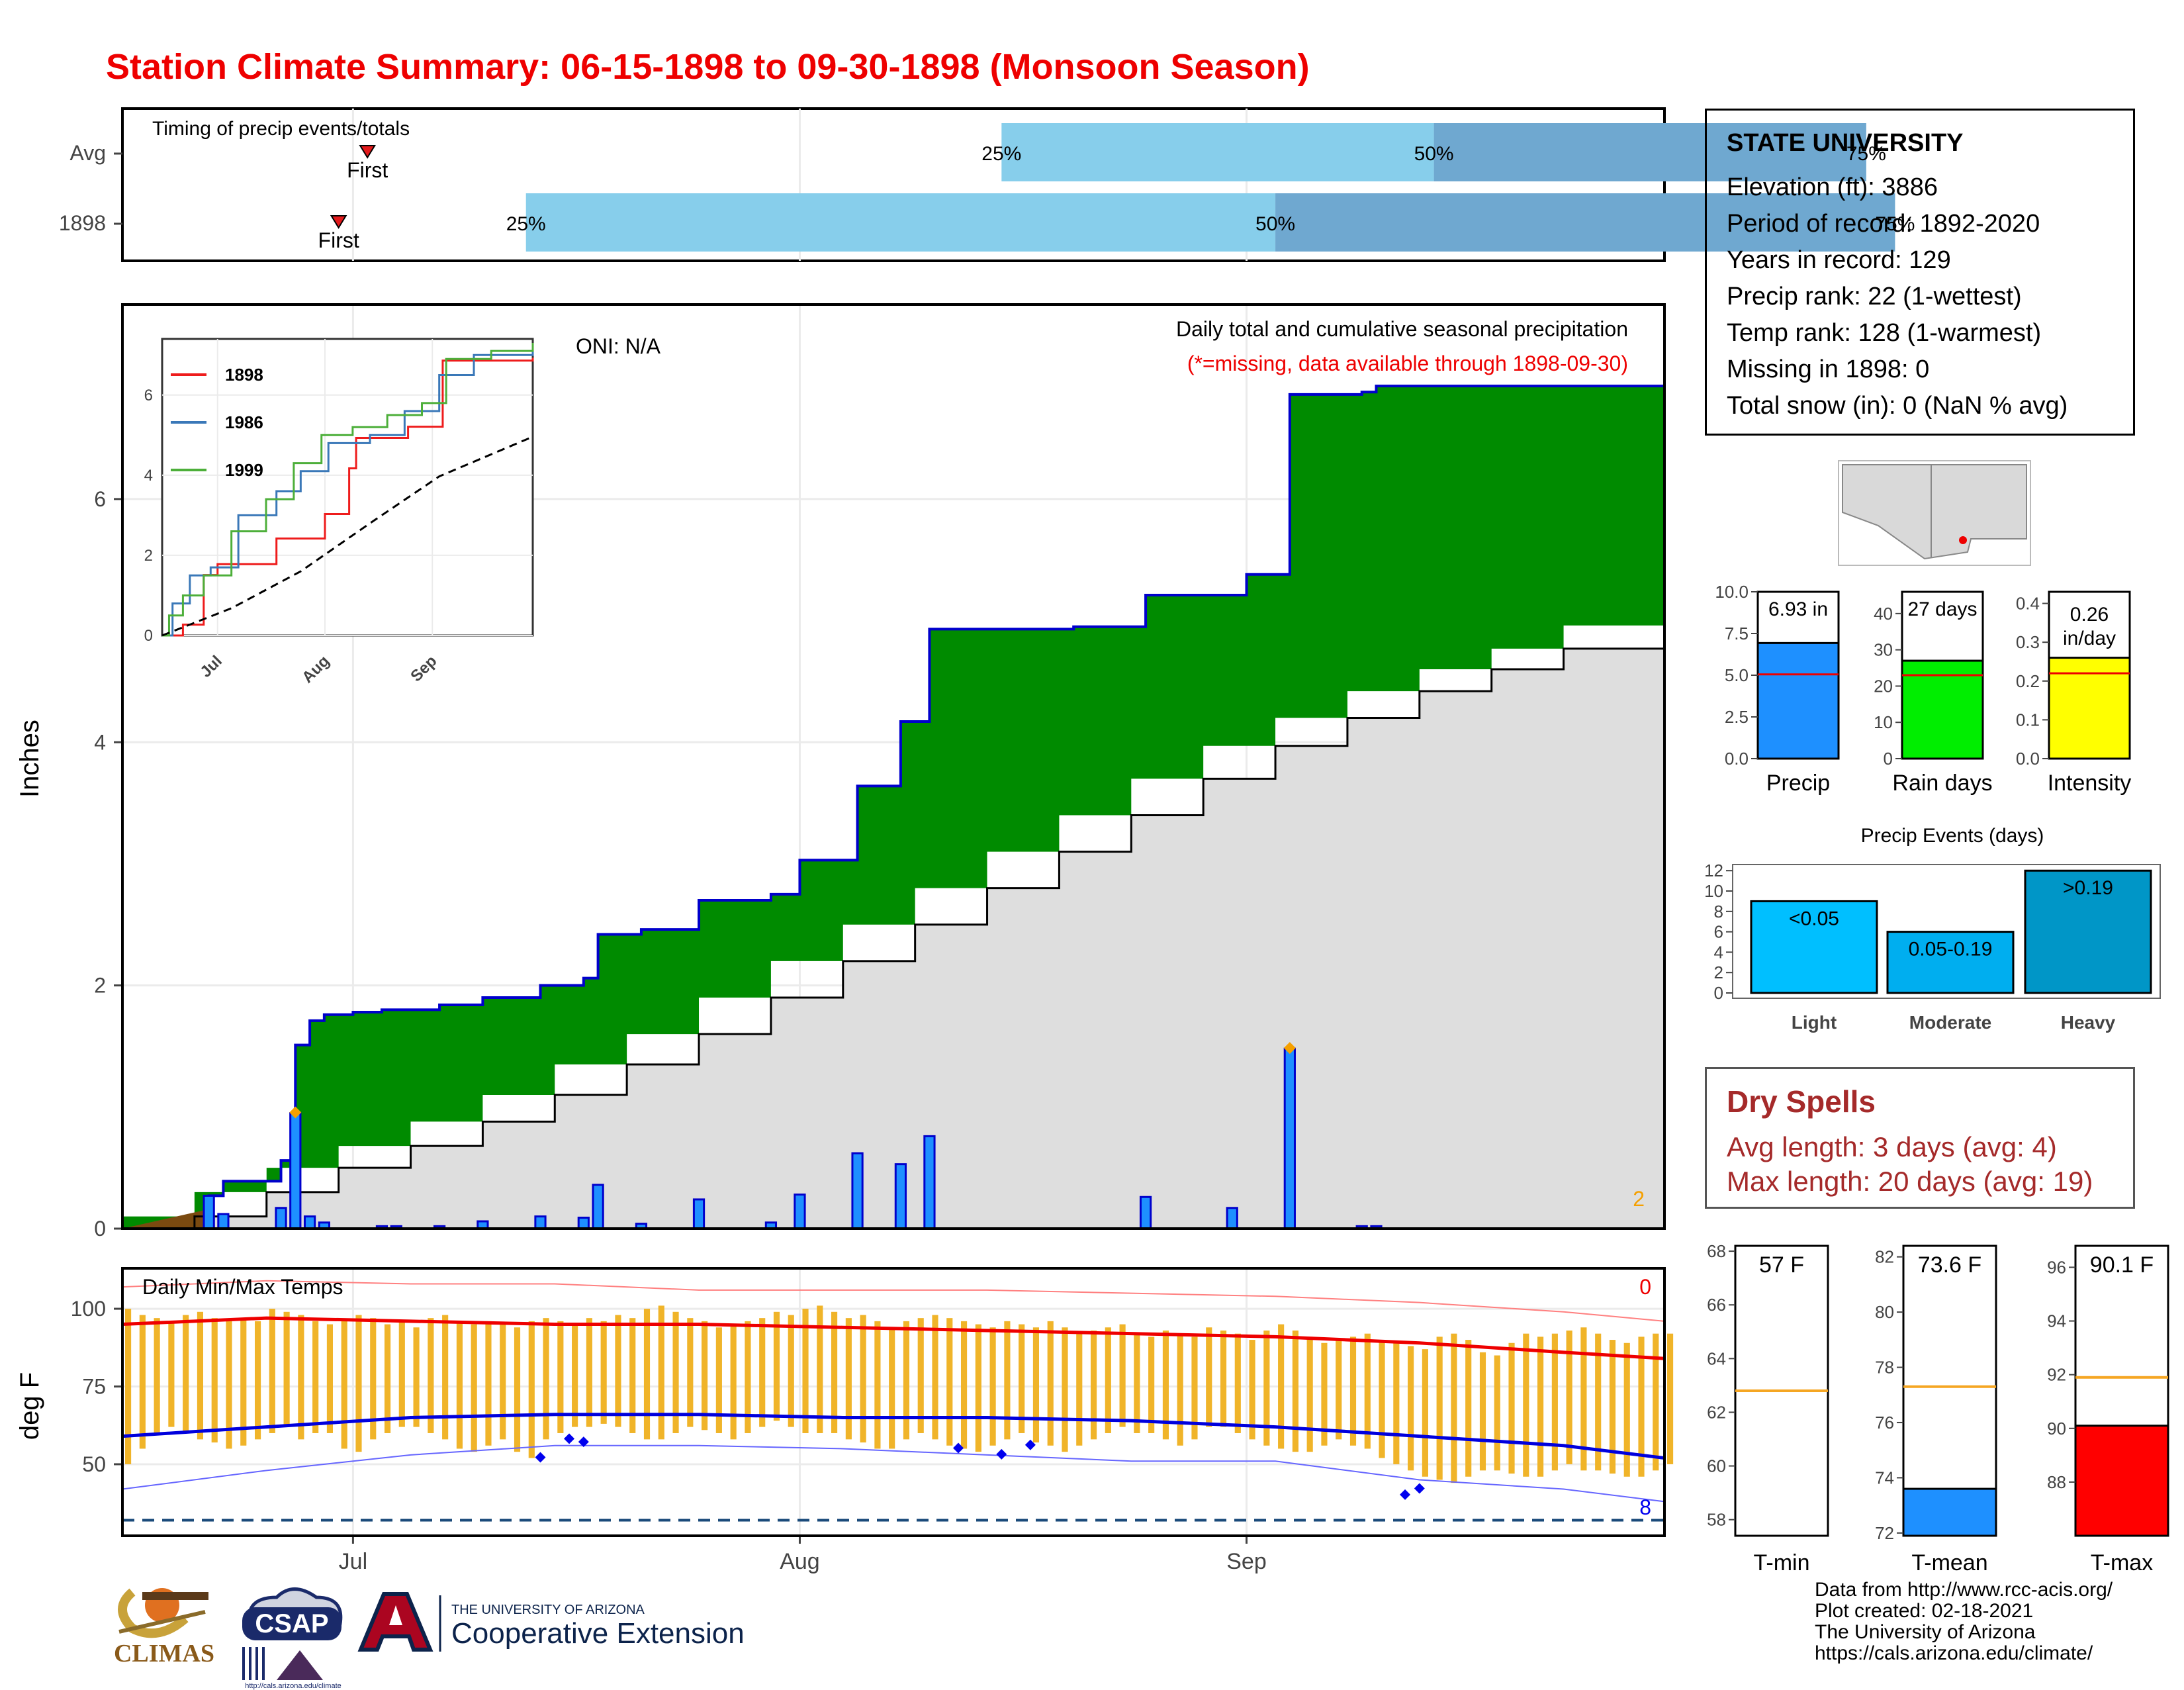 The width and height of the screenshot is (2184, 1690). I want to click on temp-bar-tick-label: 92, so click(2056, 1375).